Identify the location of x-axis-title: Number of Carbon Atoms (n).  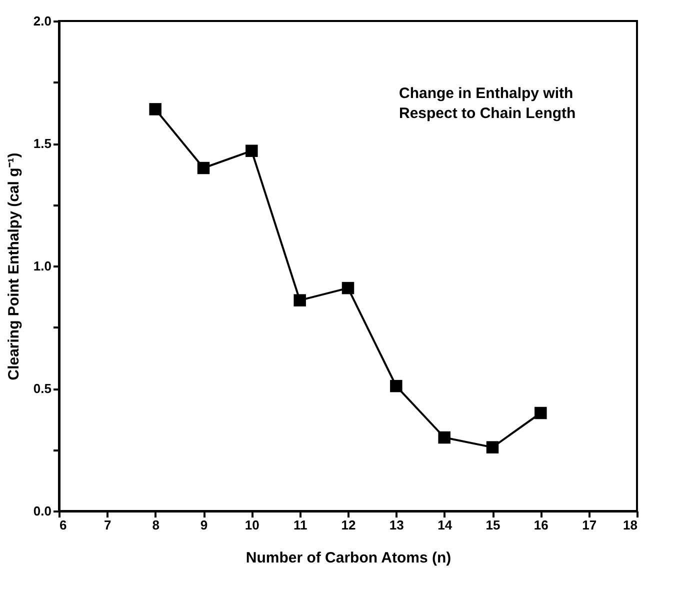
(349, 558).